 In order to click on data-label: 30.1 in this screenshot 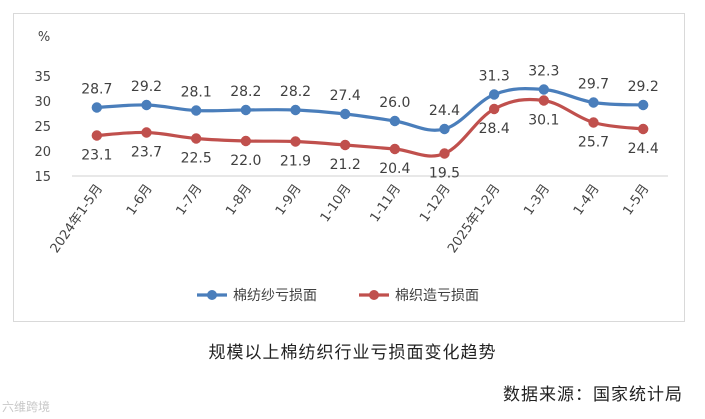, I will do `click(543, 121)`.